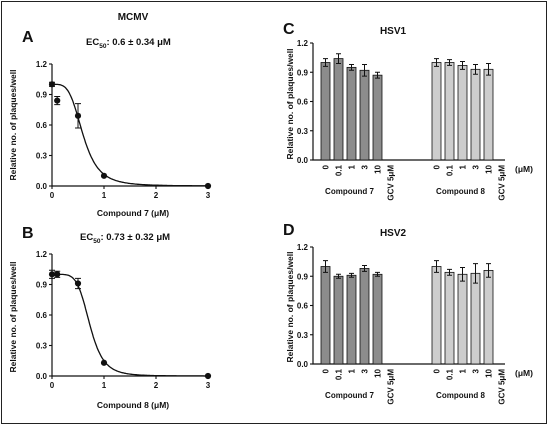 The image size is (550, 427). What do you see at coordinates (130, 135) in the screenshot?
I see `fit-curve` at bounding box center [130, 135].